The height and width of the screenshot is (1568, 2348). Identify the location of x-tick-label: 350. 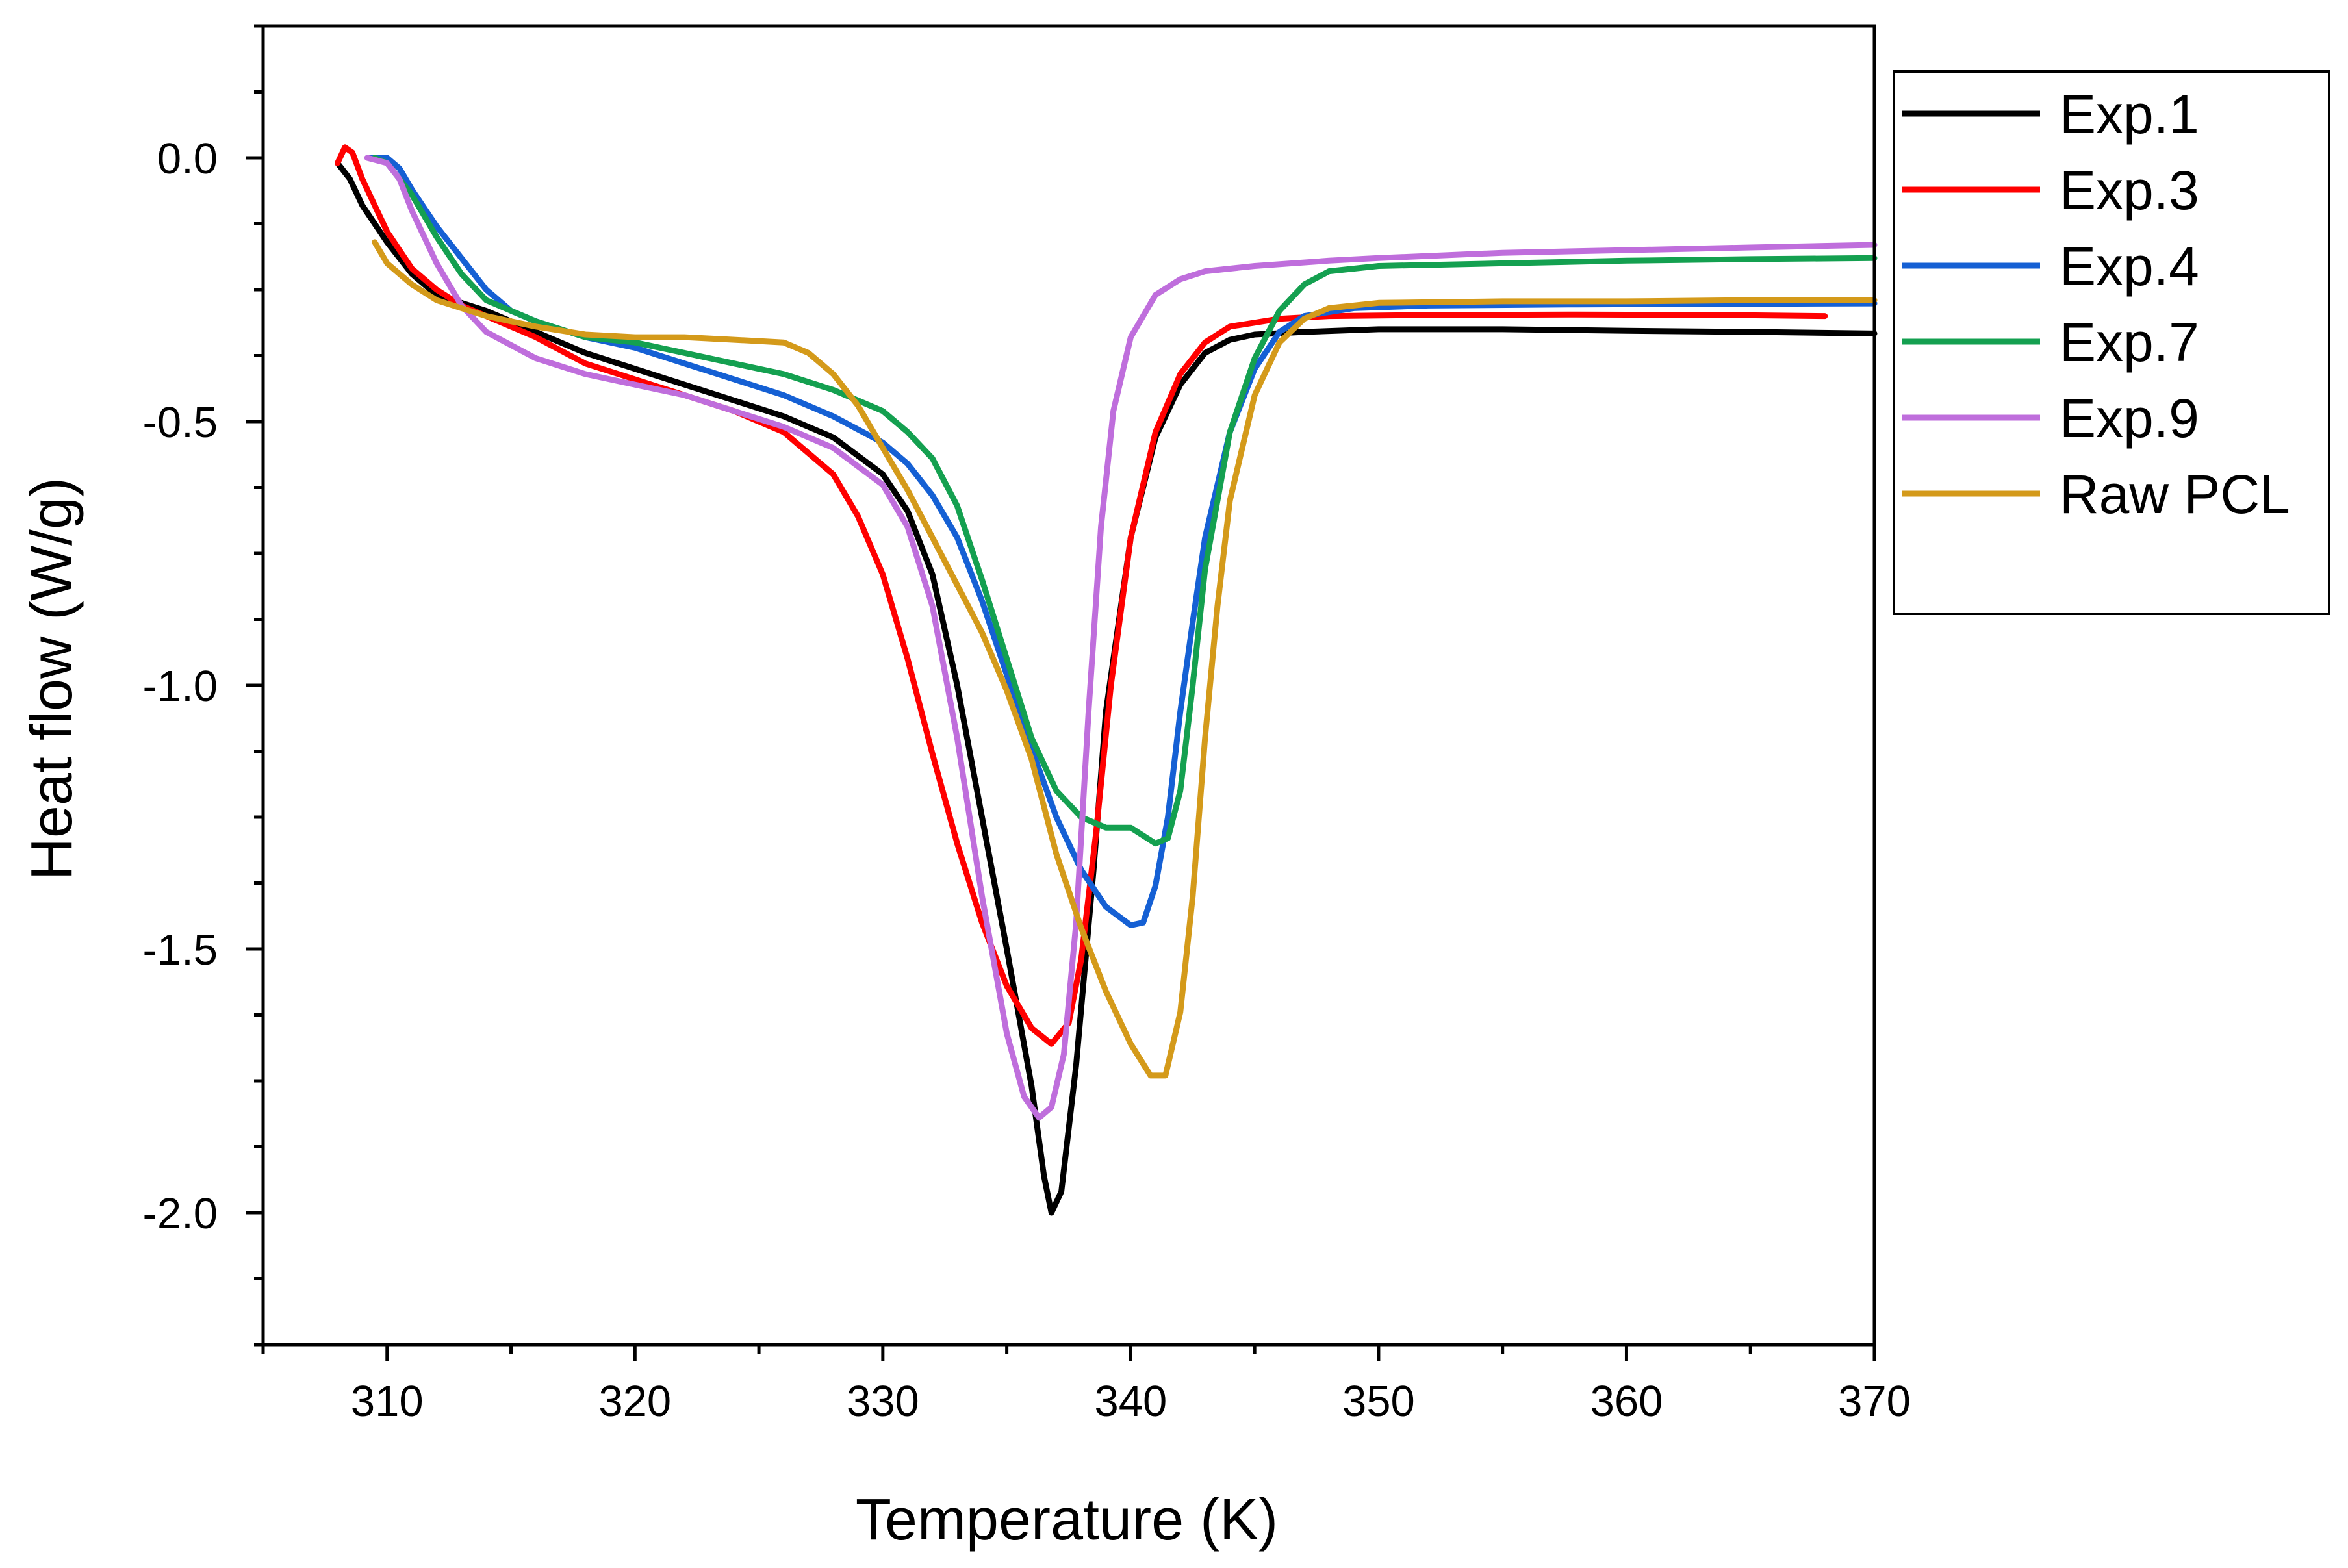
(1378, 1401).